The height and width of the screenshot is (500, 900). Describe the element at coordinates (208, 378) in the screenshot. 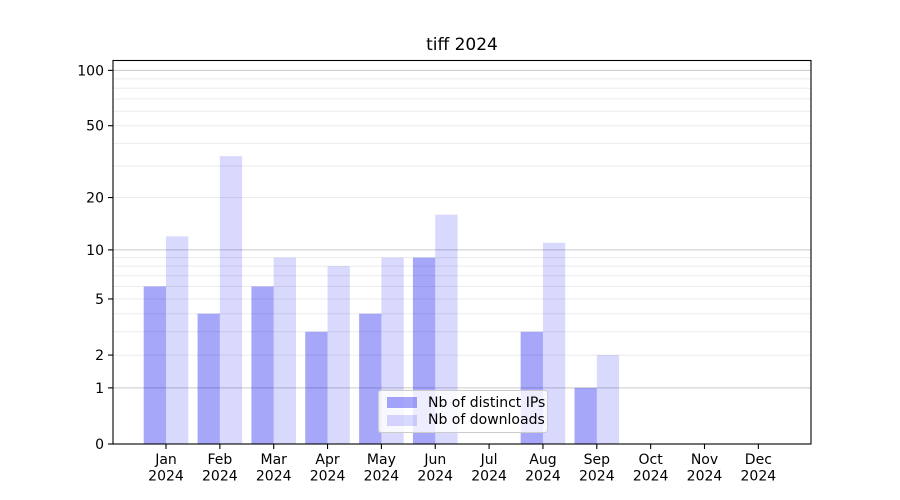

I see `bar-nb-of-distinct-ips-feb-2024` at that location.